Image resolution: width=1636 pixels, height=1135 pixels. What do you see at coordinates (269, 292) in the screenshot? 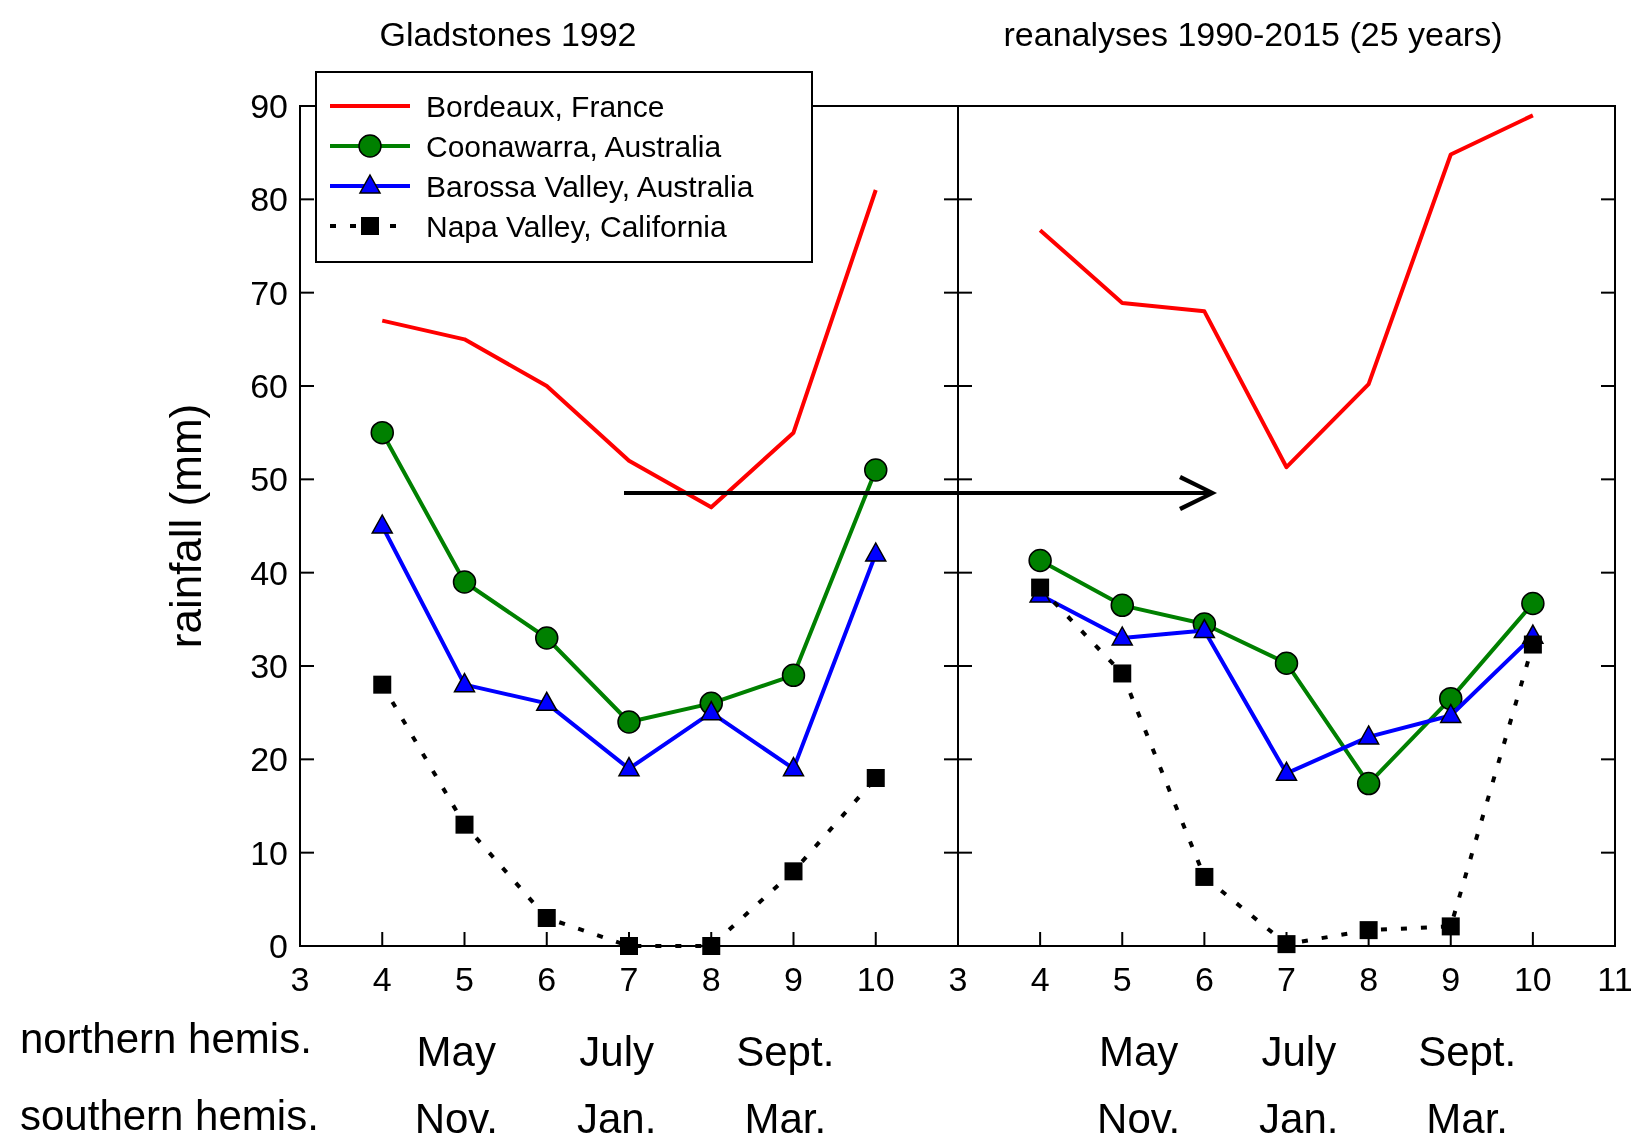
I see `y-tick-label: 70` at bounding box center [269, 292].